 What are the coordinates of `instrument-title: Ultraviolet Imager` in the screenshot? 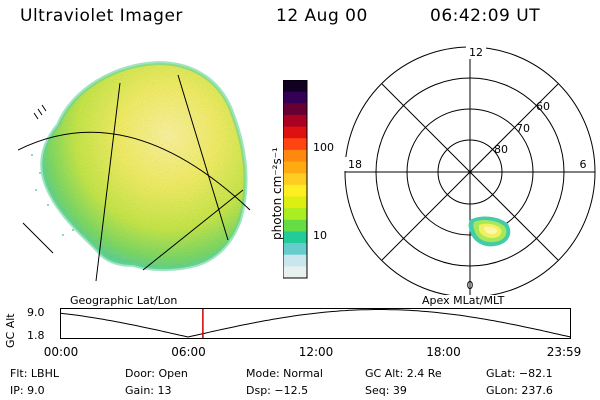 It's located at (101, 16).